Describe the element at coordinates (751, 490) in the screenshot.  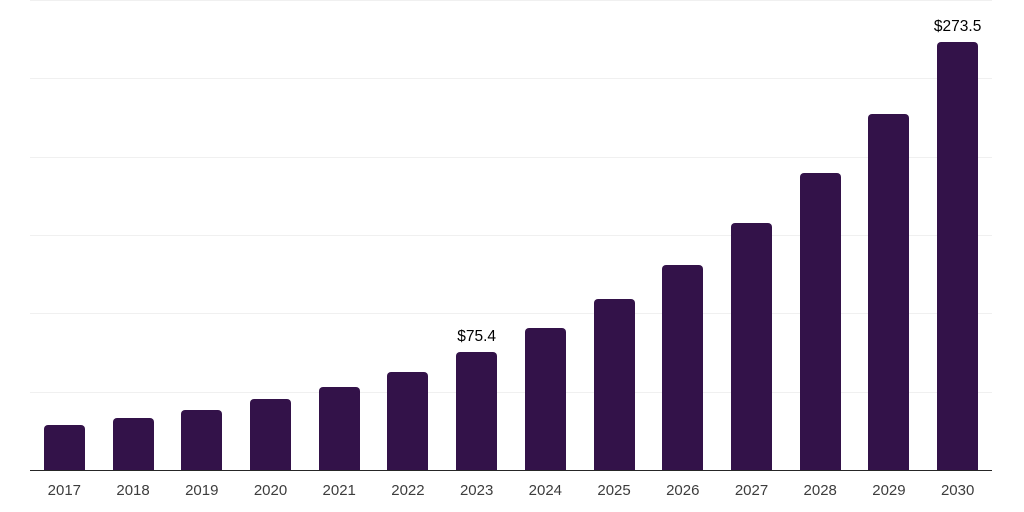
I see `x-tick-label: 2027` at that location.